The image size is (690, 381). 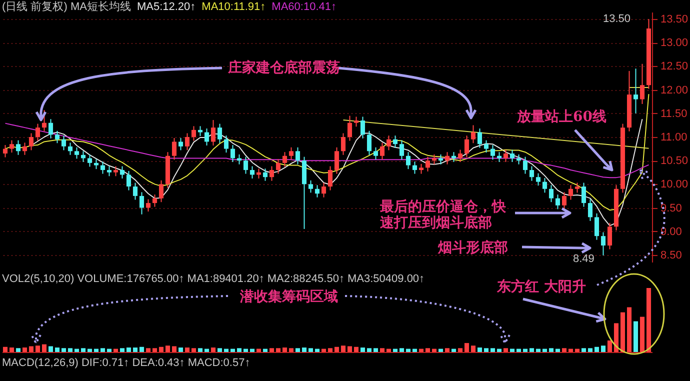 I want to click on y-tick-label: 12.00, so click(x=674, y=90).